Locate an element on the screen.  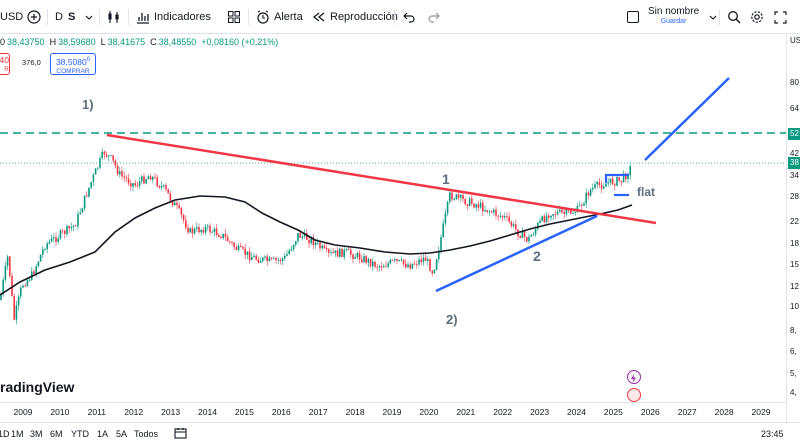
interval-d-label: D is located at coordinates (59, 17).